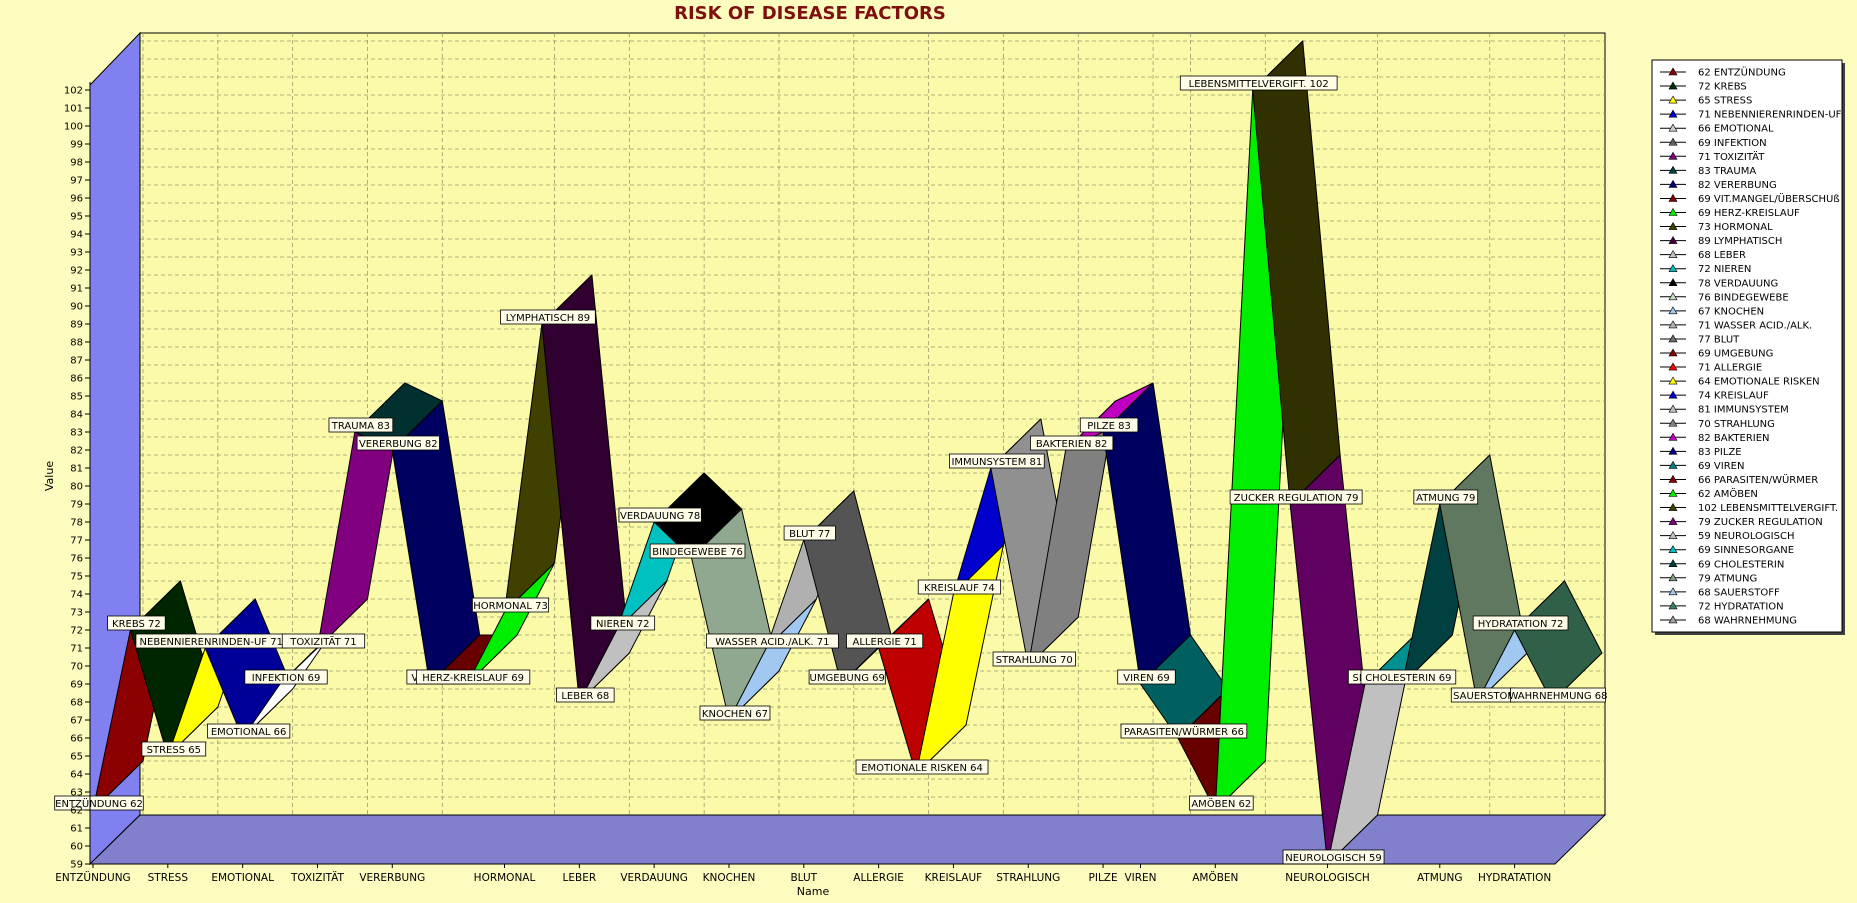 This screenshot has height=903, width=1857. Describe the element at coordinates (76, 685) in the screenshot. I see `y-tick-label: 69` at that location.